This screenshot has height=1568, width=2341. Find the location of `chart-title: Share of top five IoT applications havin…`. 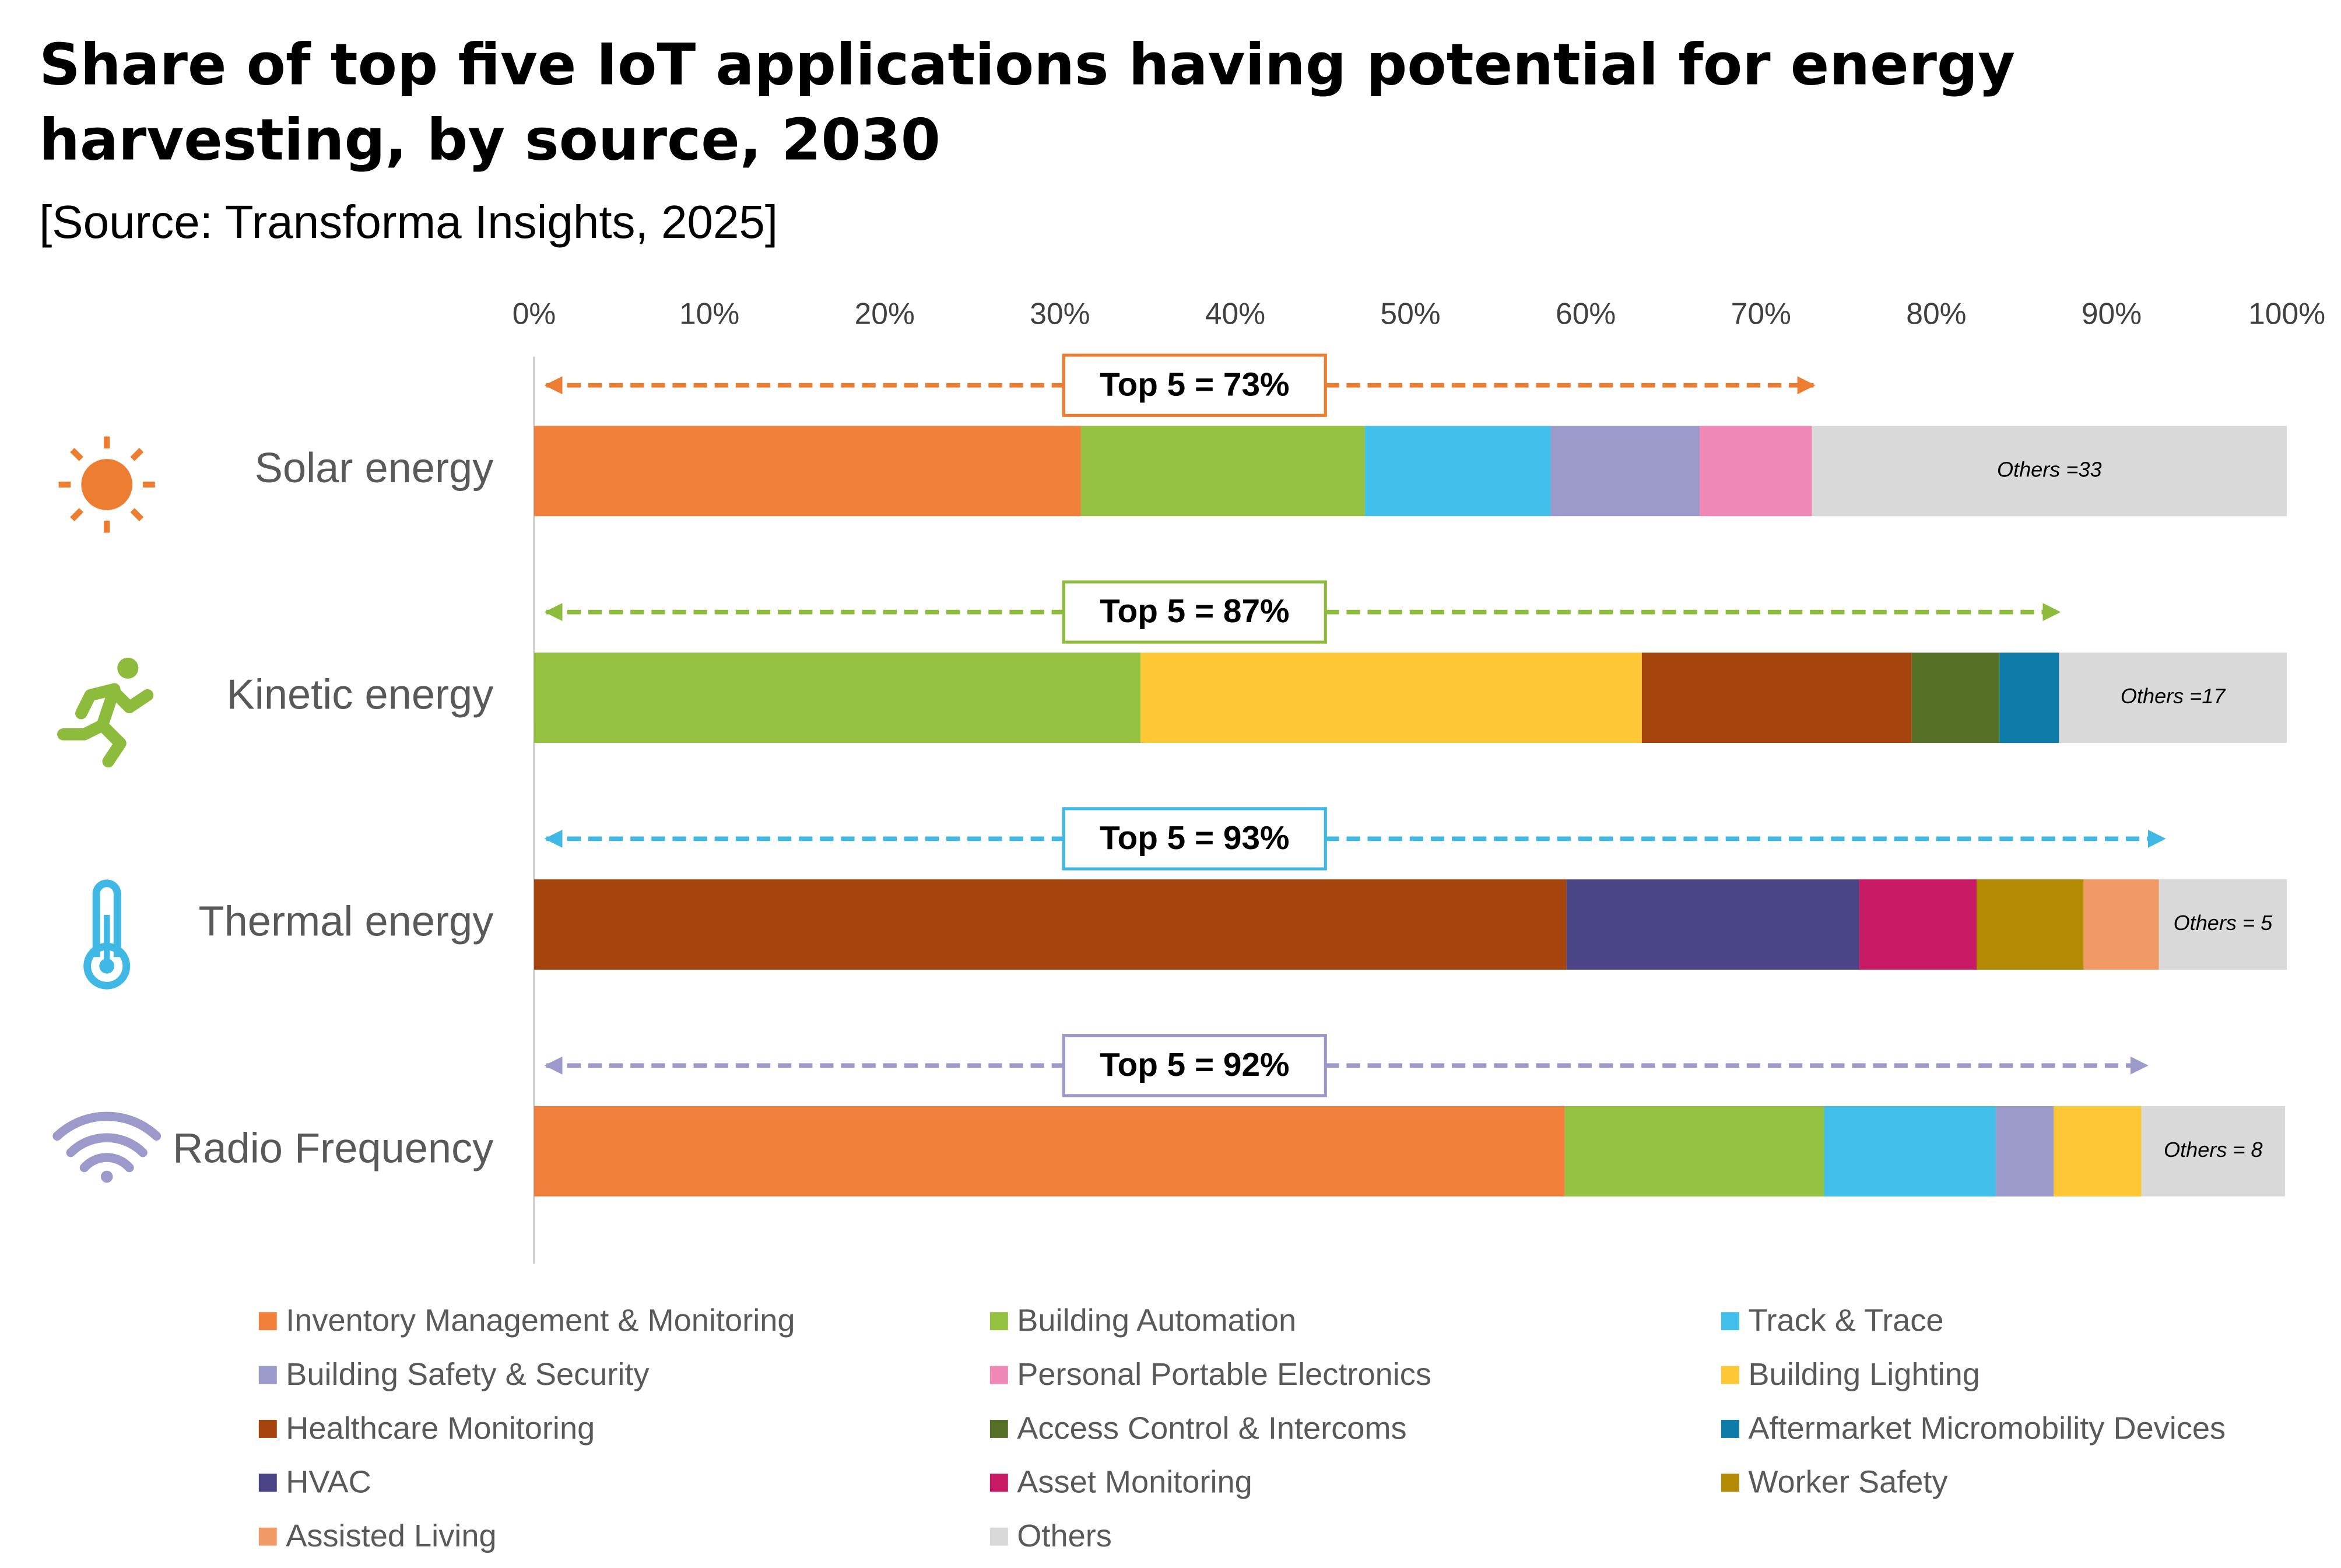

chart-title: Share of top five IoT applications havin… is located at coordinates (1027, 65).